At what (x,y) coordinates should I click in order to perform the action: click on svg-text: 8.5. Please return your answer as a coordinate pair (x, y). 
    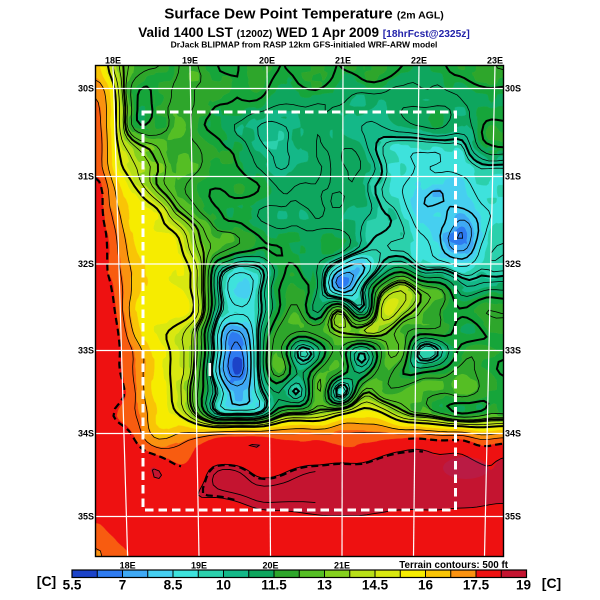
    Looking at the image, I should click on (173, 585).